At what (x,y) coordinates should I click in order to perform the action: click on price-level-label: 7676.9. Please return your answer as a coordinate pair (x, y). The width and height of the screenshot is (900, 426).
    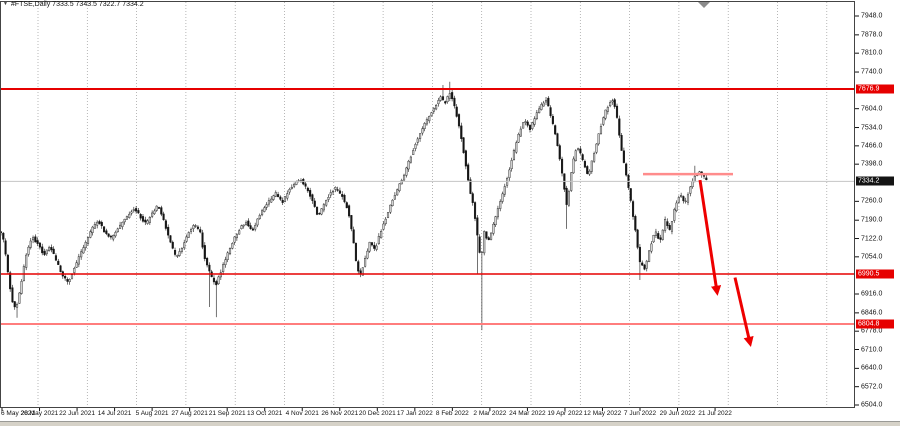
    Looking at the image, I should click on (875, 89).